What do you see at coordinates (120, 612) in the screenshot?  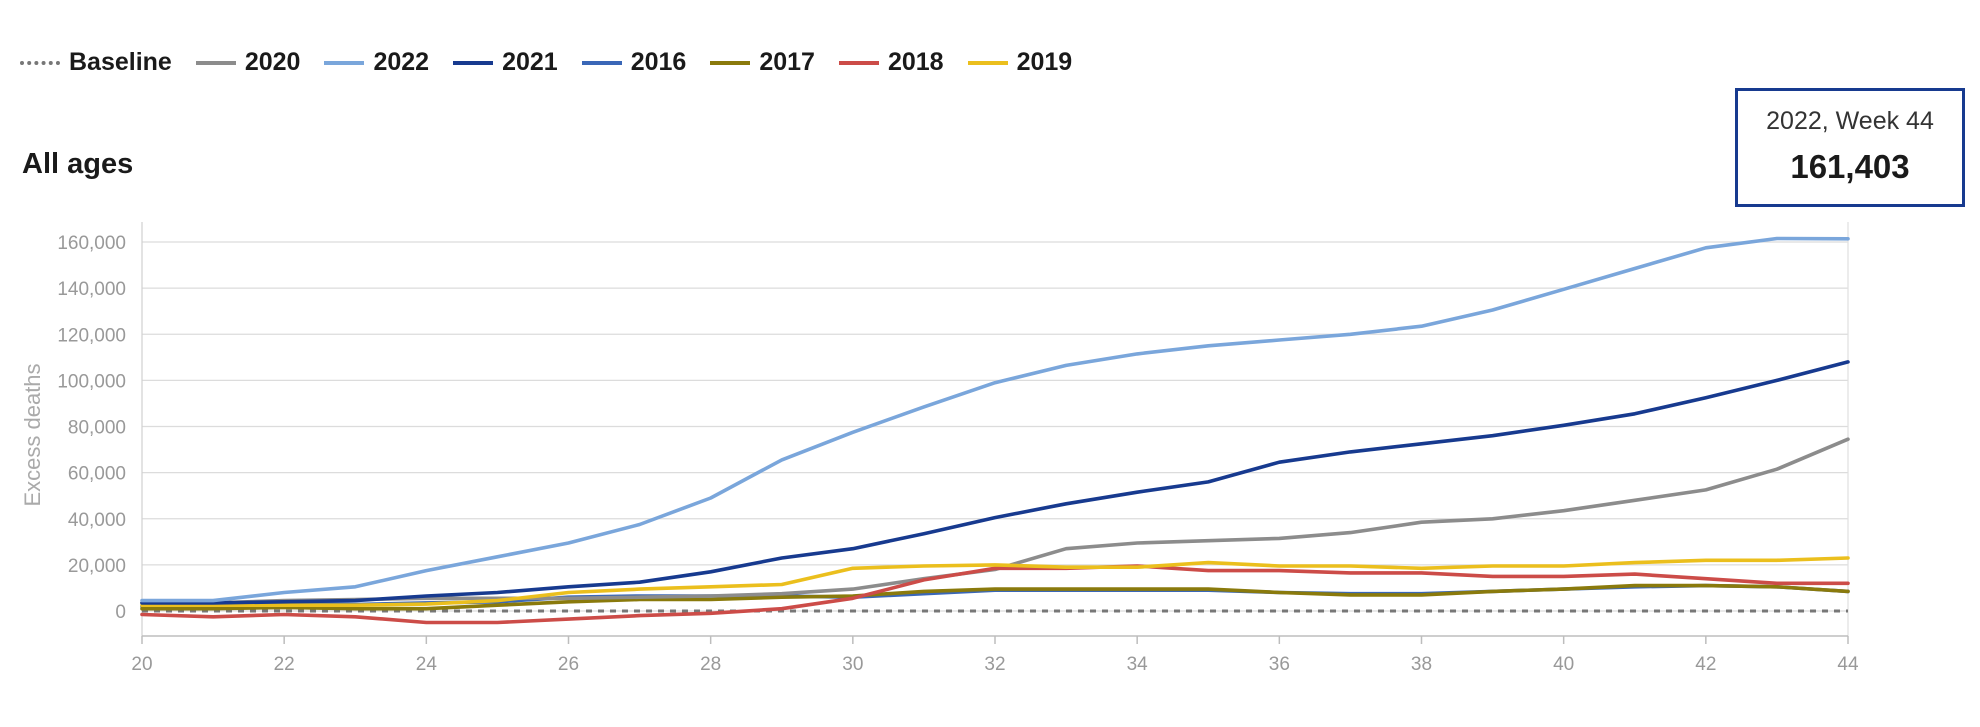 I see `y-tick-label: 0` at bounding box center [120, 612].